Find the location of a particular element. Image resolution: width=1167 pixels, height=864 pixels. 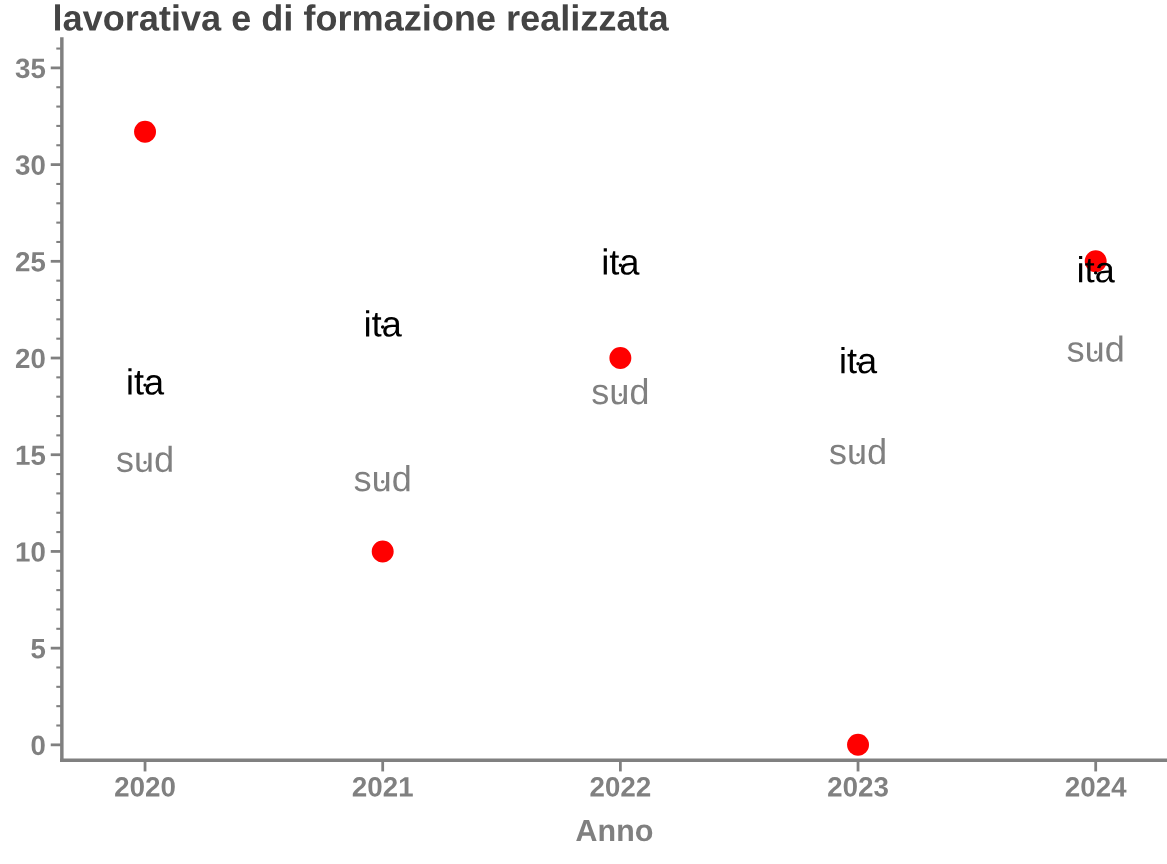

x-tick-label: 2022 is located at coordinates (620, 787).